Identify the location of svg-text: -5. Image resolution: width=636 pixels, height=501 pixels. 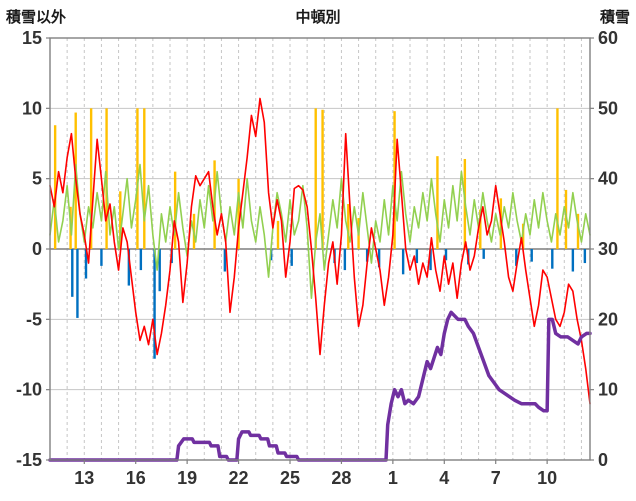
(34, 319).